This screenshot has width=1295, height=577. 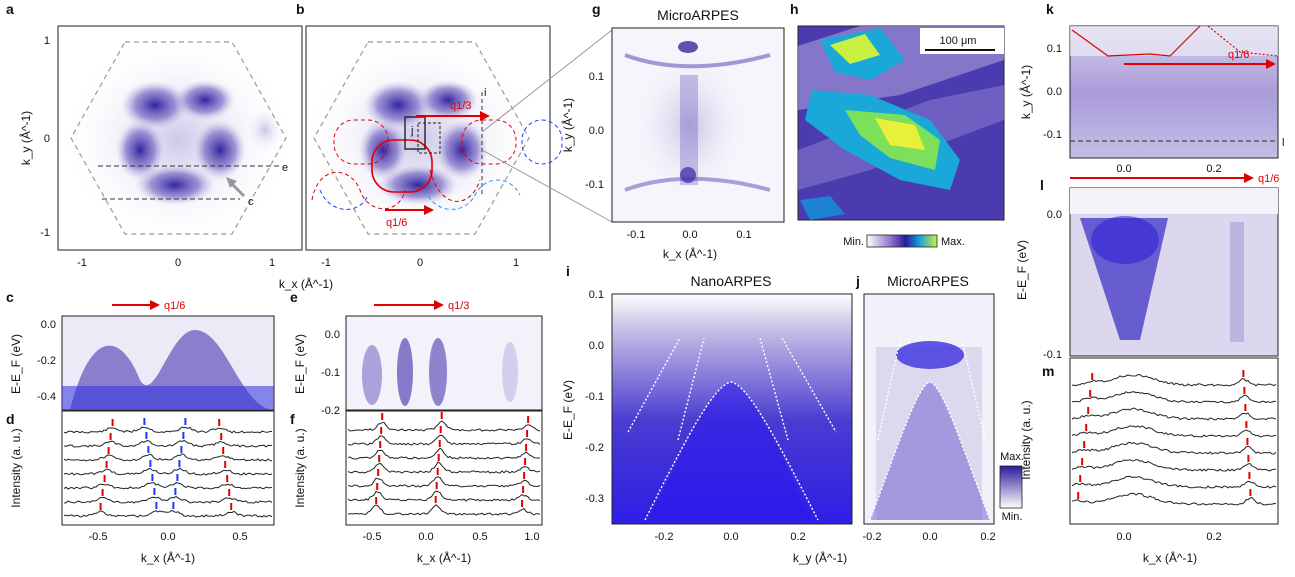 I want to click on brillouin-zone-a, so click(x=178, y=138).